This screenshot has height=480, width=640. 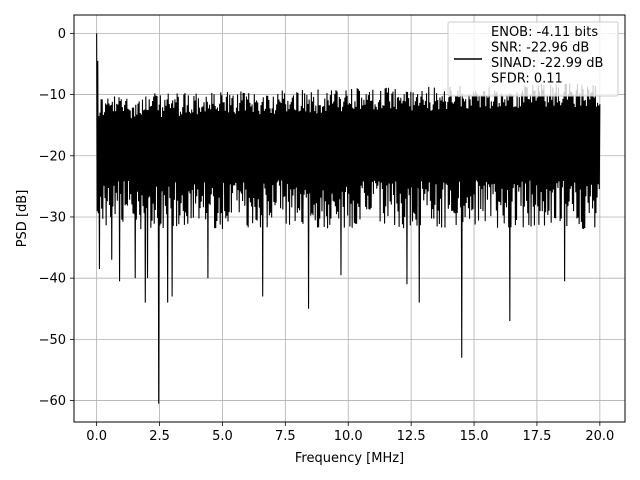 What do you see at coordinates (52, 156) in the screenshot?
I see `y-tick-label: −20` at bounding box center [52, 156].